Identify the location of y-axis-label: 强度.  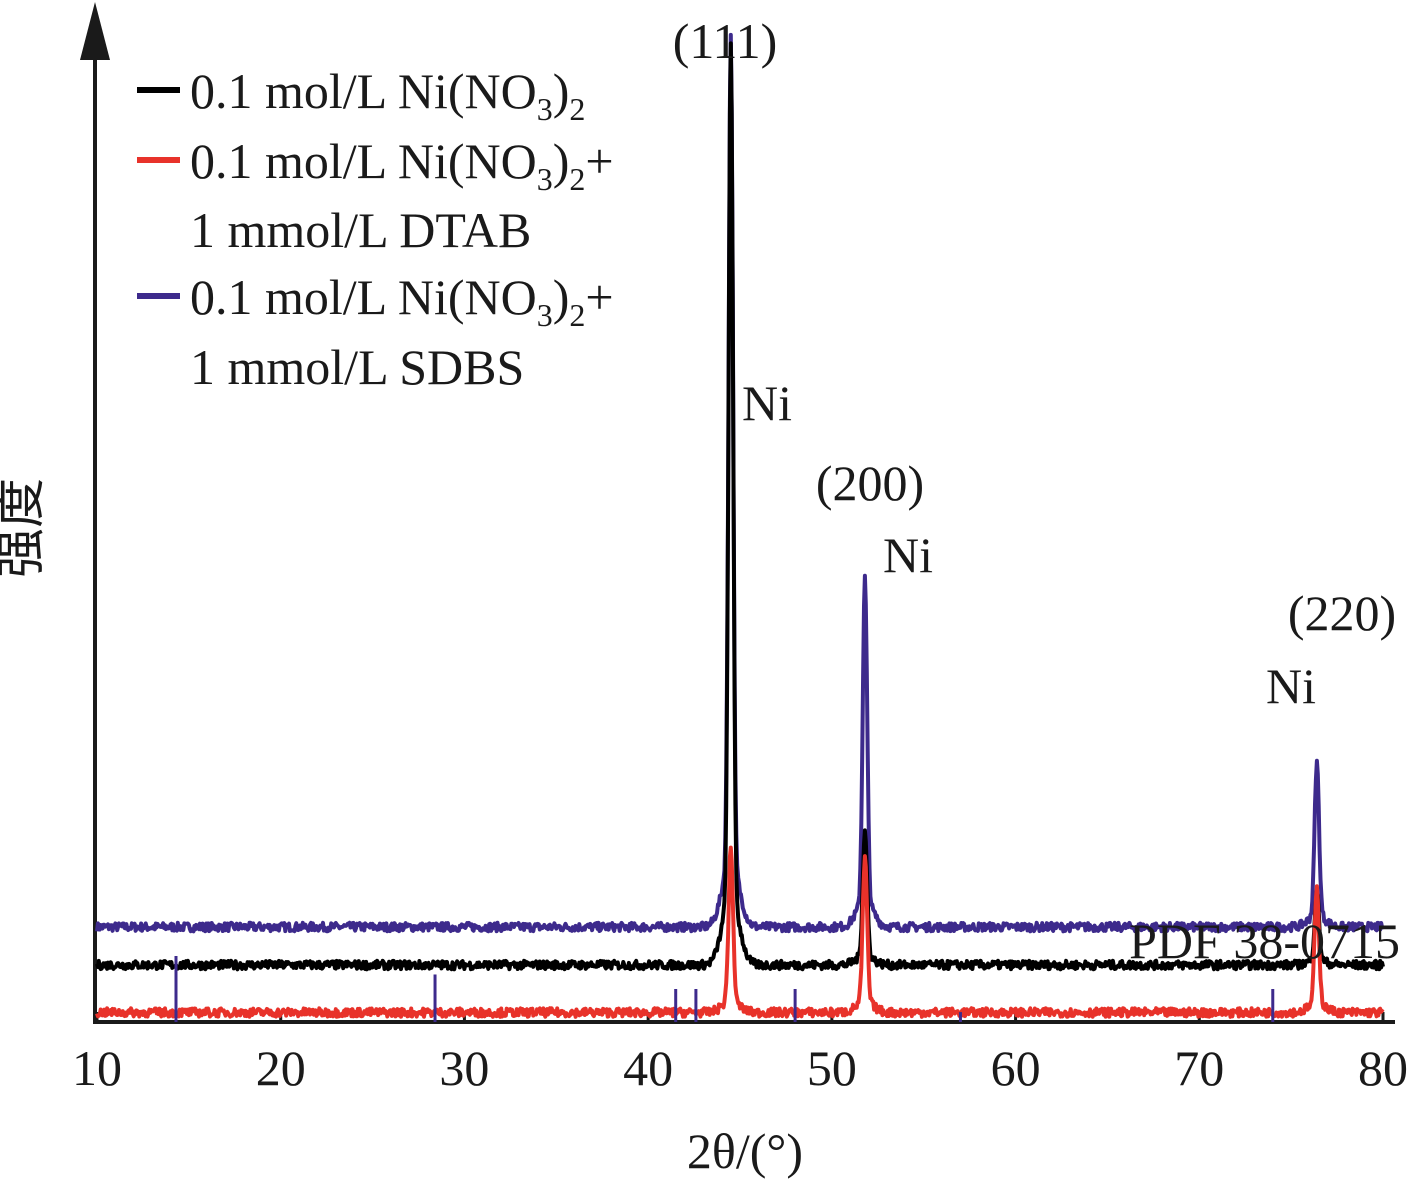
(24, 528).